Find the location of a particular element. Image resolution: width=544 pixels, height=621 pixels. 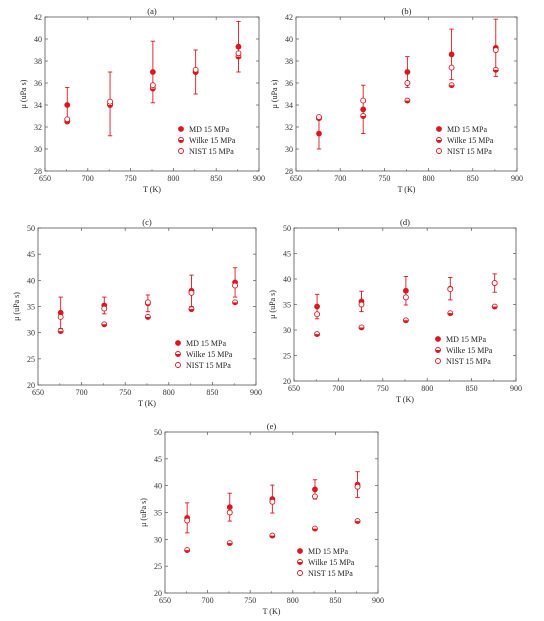

series-filled-circle is located at coordinates (153, 78).